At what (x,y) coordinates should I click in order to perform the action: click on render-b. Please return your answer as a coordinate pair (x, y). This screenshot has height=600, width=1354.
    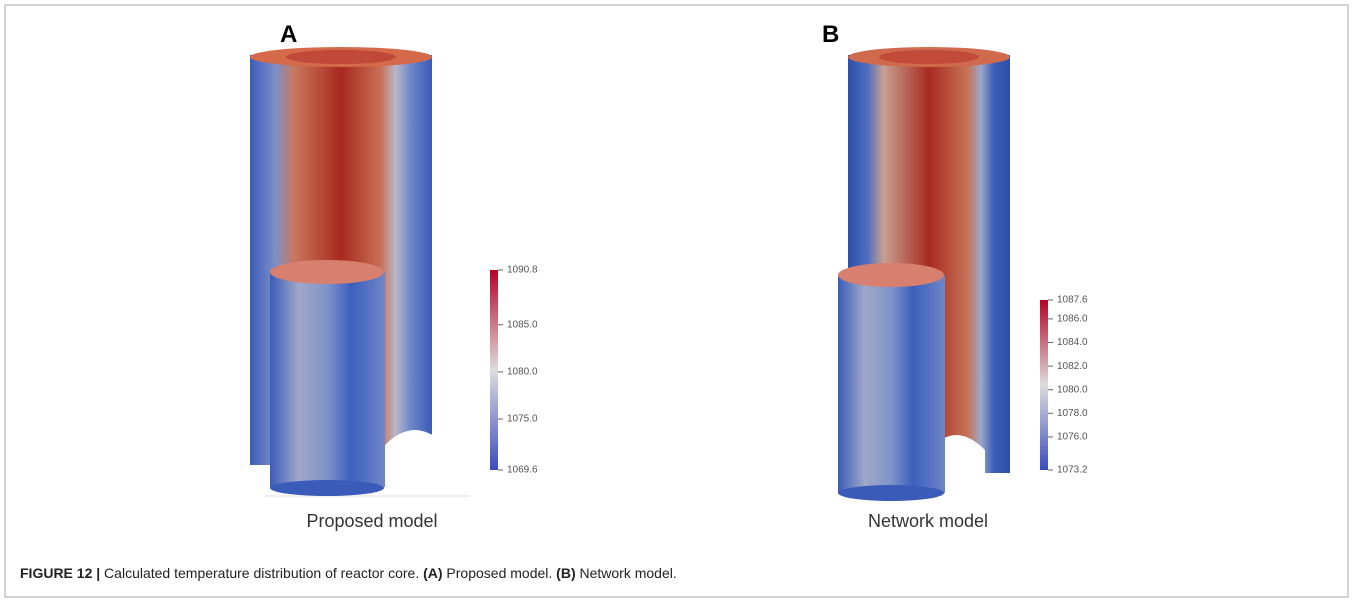
    Looking at the image, I should click on (943, 274).